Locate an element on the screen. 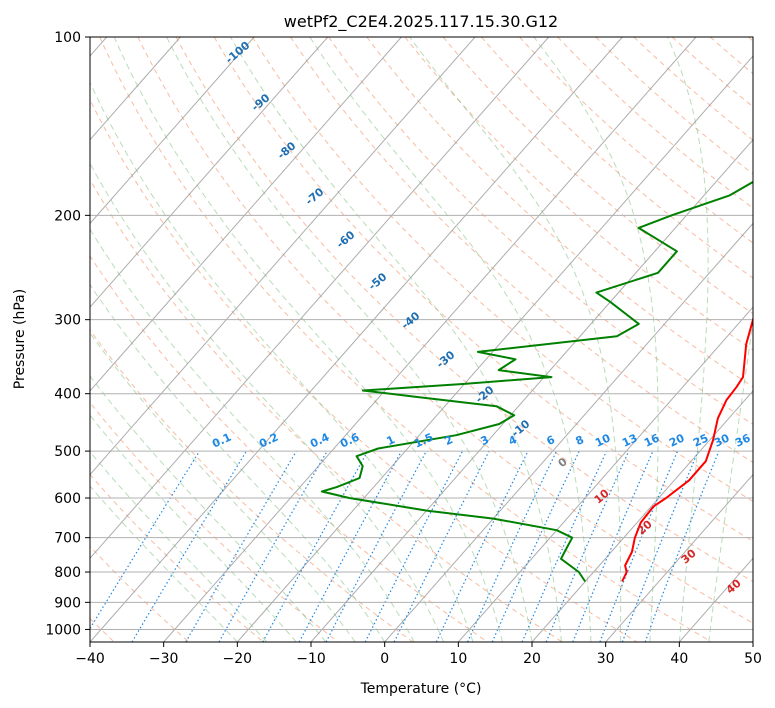 The image size is (775, 708). y-tick-label: 400 is located at coordinates (67, 395).